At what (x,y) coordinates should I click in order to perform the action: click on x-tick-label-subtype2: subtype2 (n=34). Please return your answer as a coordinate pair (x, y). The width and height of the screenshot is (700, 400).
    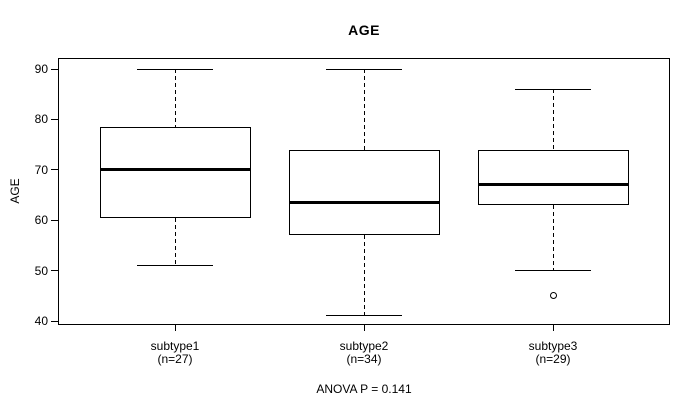
    Looking at the image, I should click on (364, 353).